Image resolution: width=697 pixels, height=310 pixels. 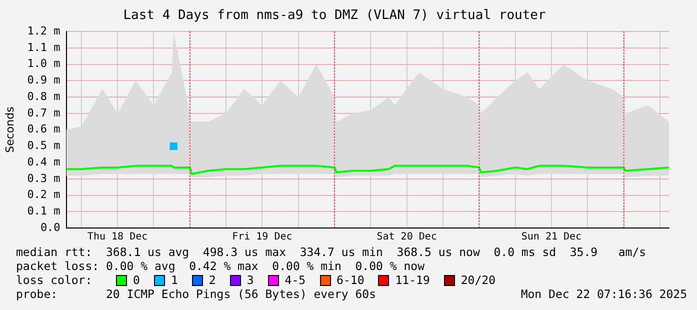 I want to click on y-tick-label: 0.1 m, so click(x=44, y=211).